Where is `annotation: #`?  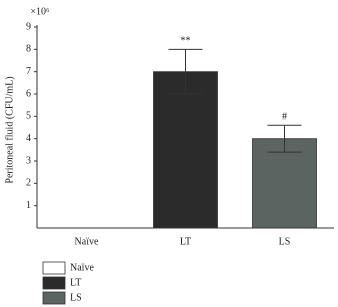 annotation: # is located at coordinates (284, 117).